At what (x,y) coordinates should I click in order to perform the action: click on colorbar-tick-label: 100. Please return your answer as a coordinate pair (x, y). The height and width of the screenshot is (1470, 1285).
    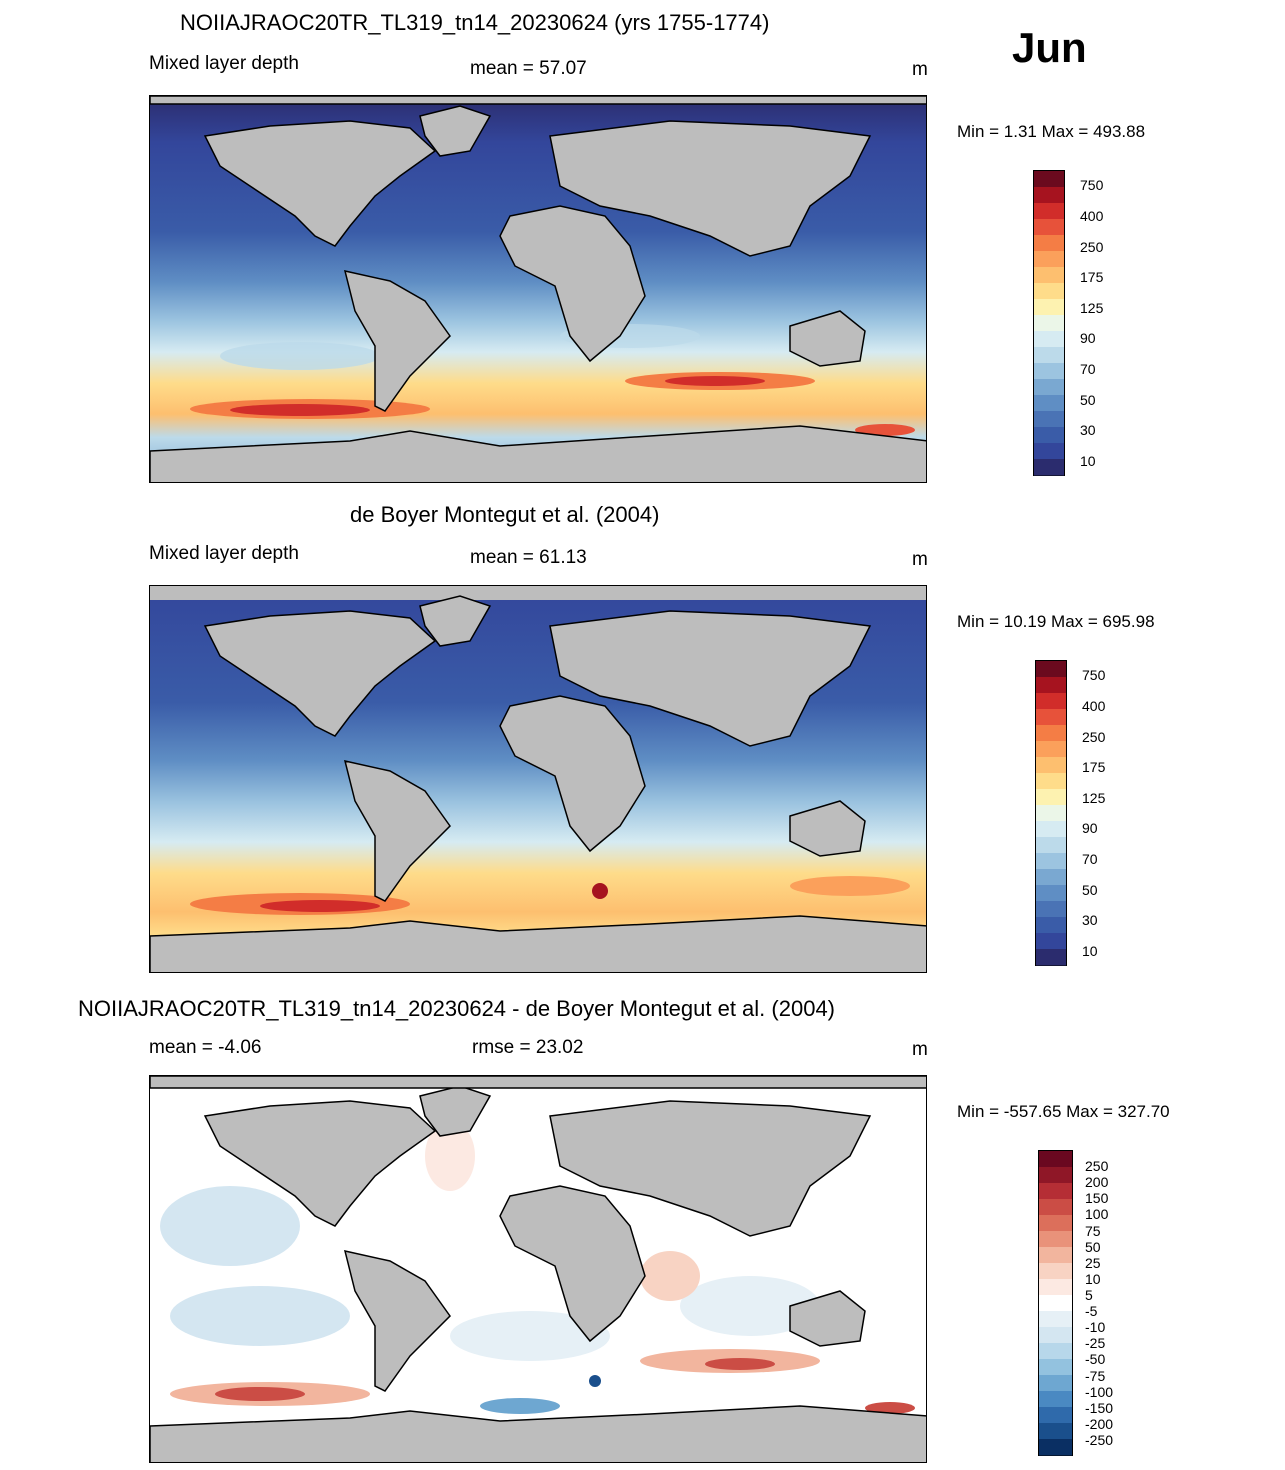
    Looking at the image, I should click on (1097, 1214).